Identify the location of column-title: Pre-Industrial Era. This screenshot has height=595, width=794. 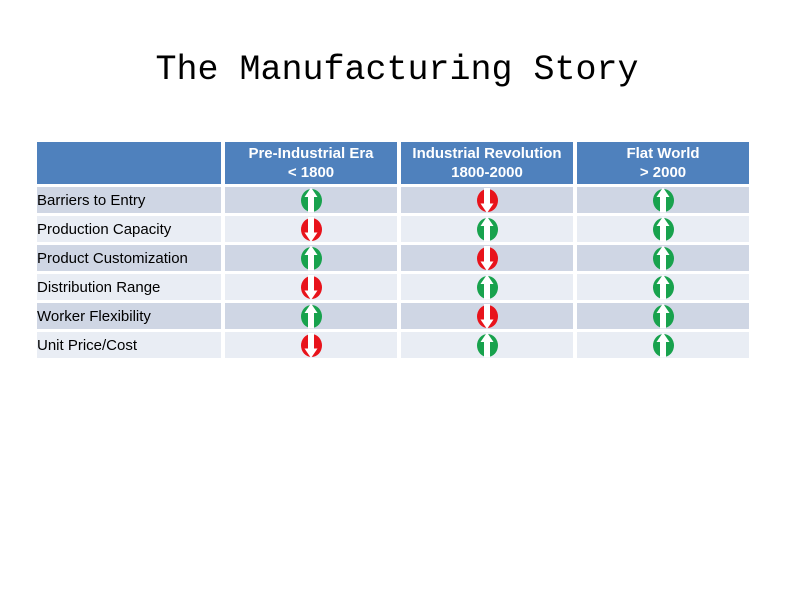
(311, 153).